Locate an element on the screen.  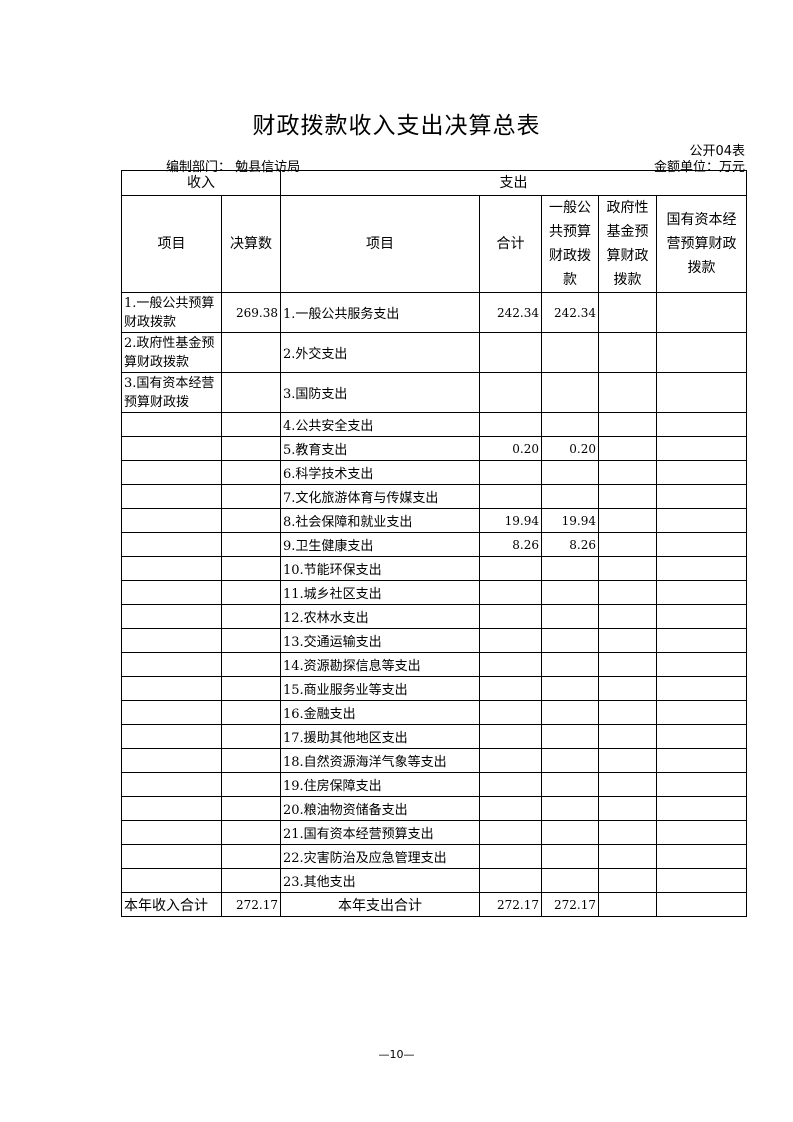
expense-general-sum: 272.17 is located at coordinates (570, 904).